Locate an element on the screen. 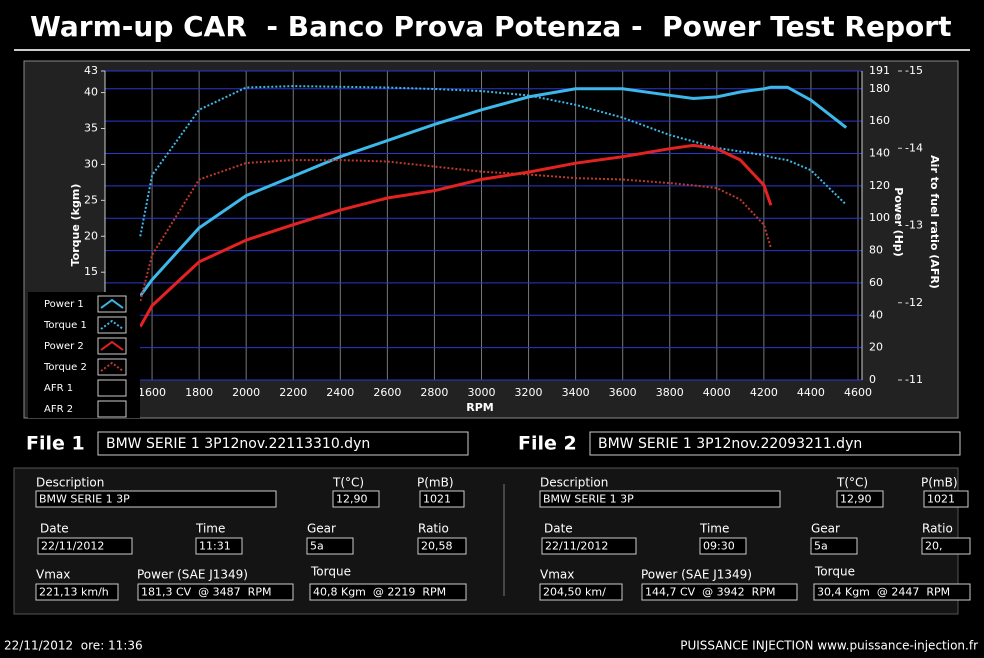 The image size is (984, 658). x-tick-label: 2600 is located at coordinates (387, 392).